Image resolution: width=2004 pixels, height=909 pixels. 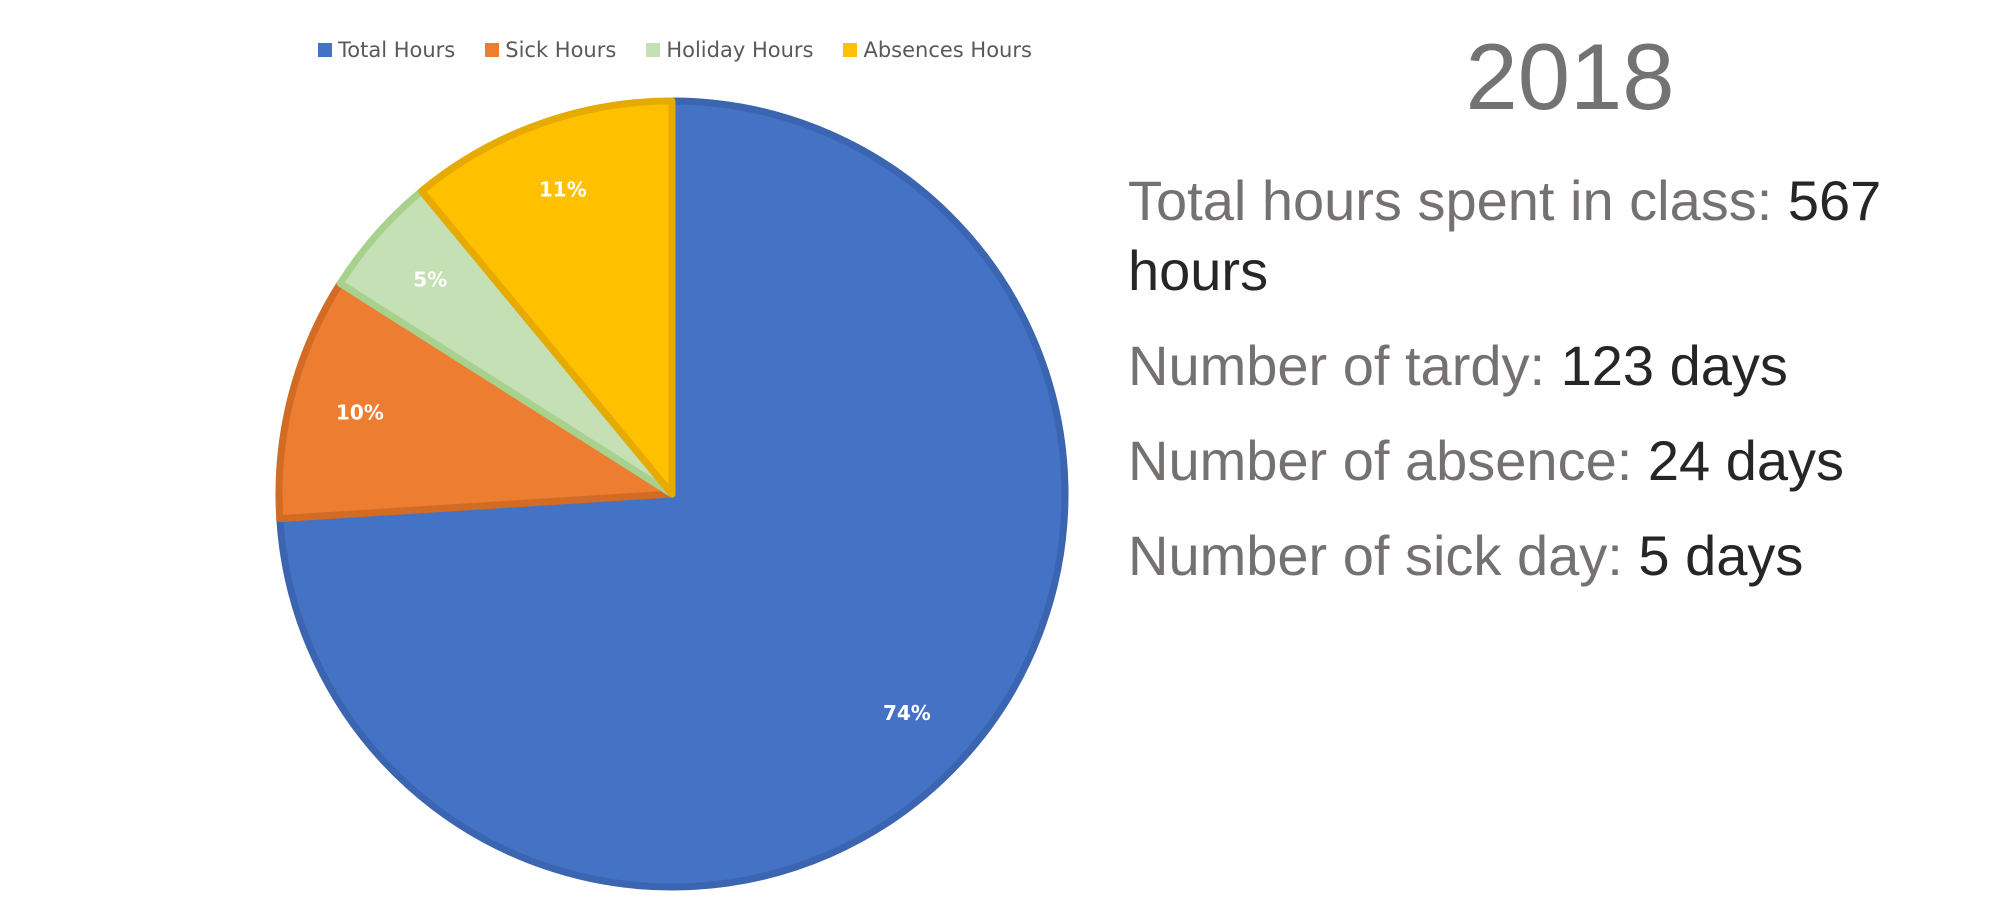 I want to click on stat-value: 123 days, so click(x=1674, y=365).